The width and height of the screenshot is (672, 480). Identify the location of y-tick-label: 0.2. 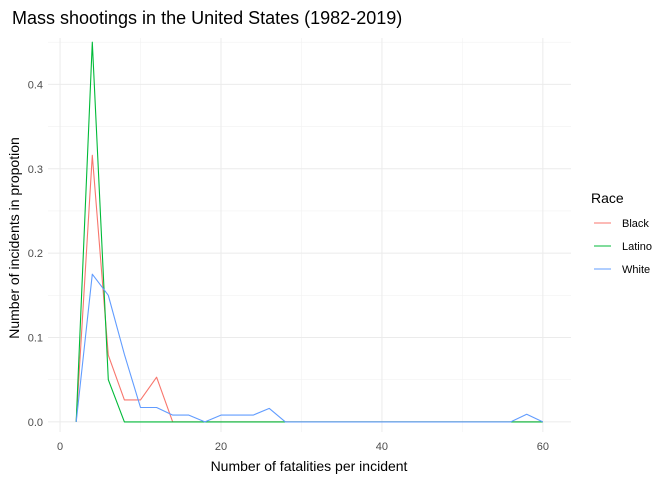
(35, 254).